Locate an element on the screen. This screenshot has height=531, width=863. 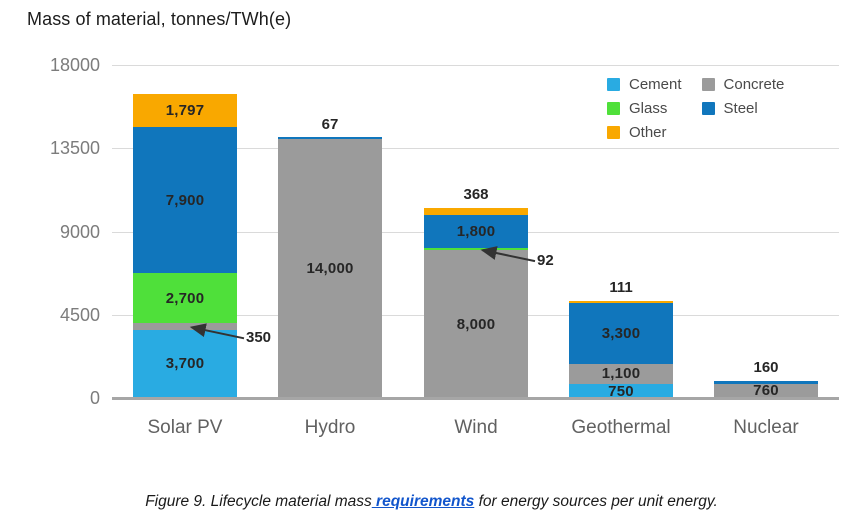
segment-value-label: 7,900 is located at coordinates (185, 200).